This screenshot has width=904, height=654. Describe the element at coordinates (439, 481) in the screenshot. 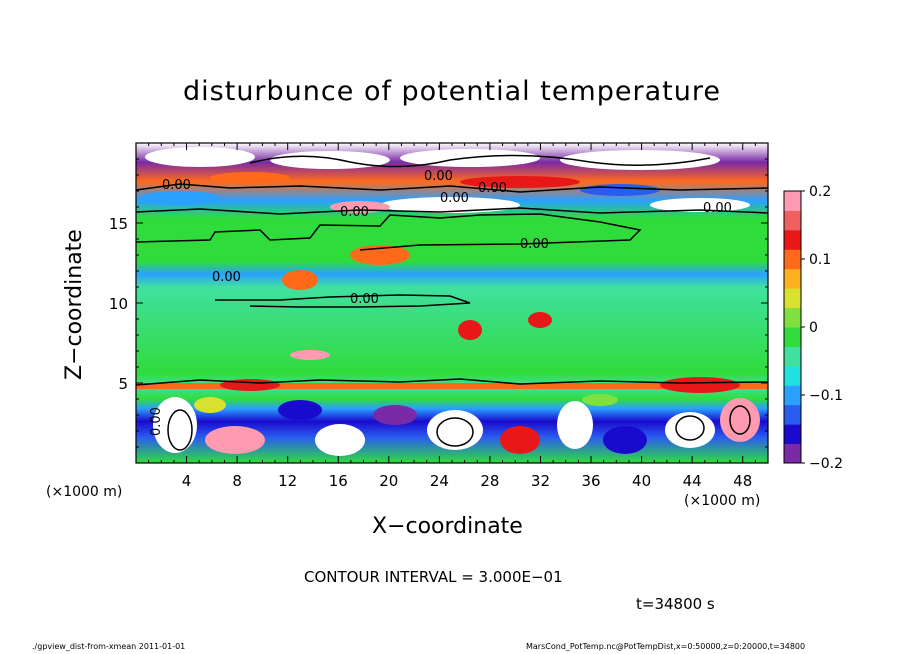

I see `x-tick-label: 24` at that location.